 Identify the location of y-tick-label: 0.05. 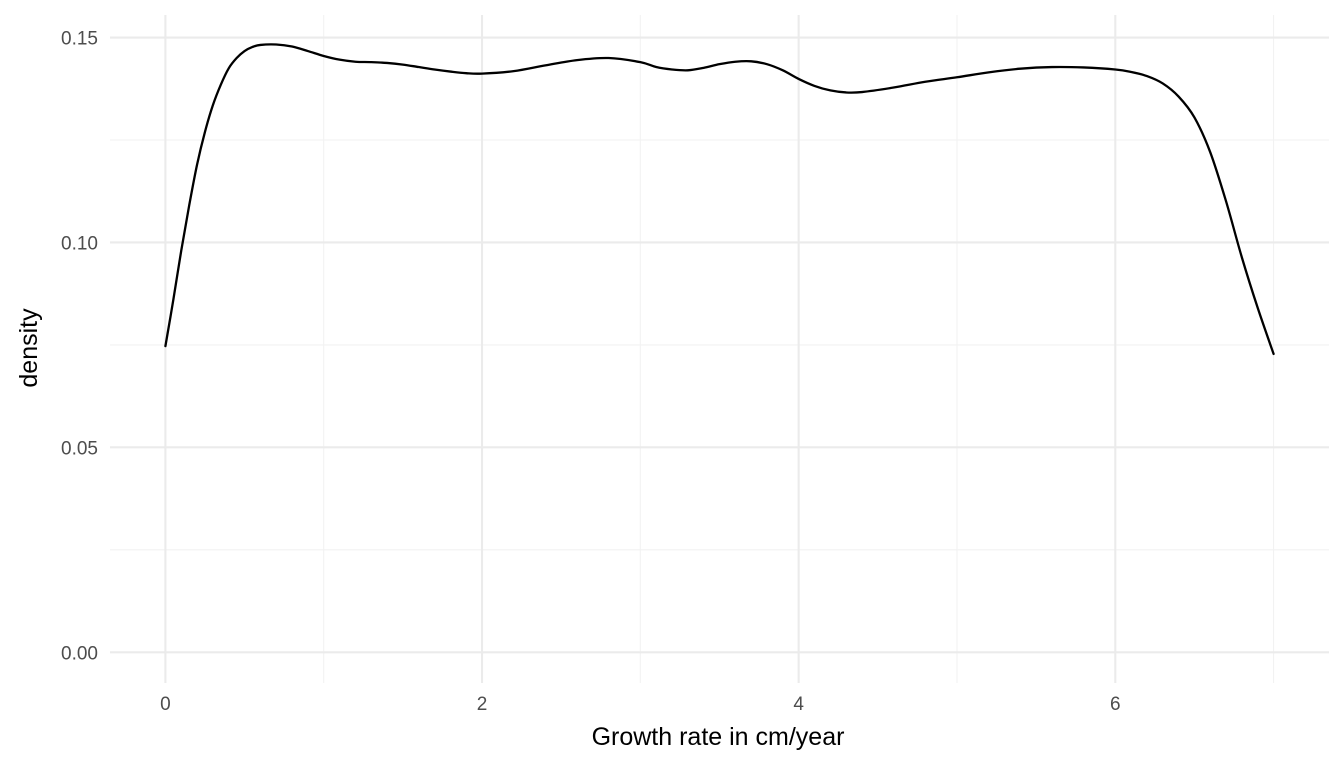
(79, 448).